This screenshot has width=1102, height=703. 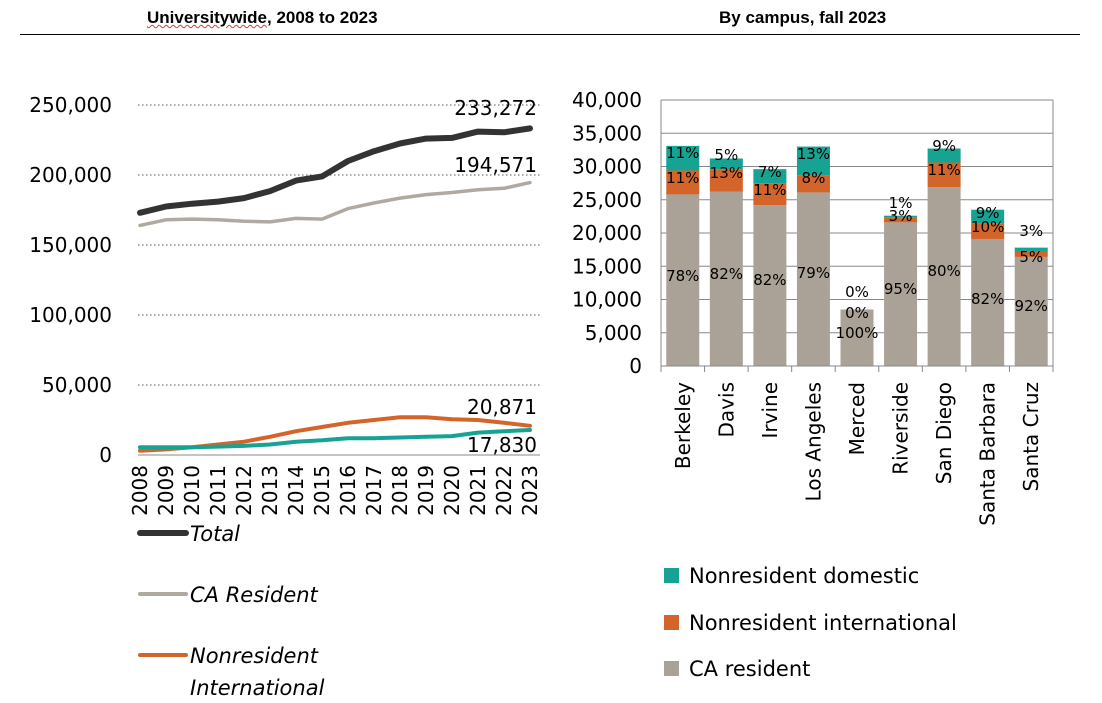 I want to click on left-x-tick-label: 2014, so click(x=296, y=490).